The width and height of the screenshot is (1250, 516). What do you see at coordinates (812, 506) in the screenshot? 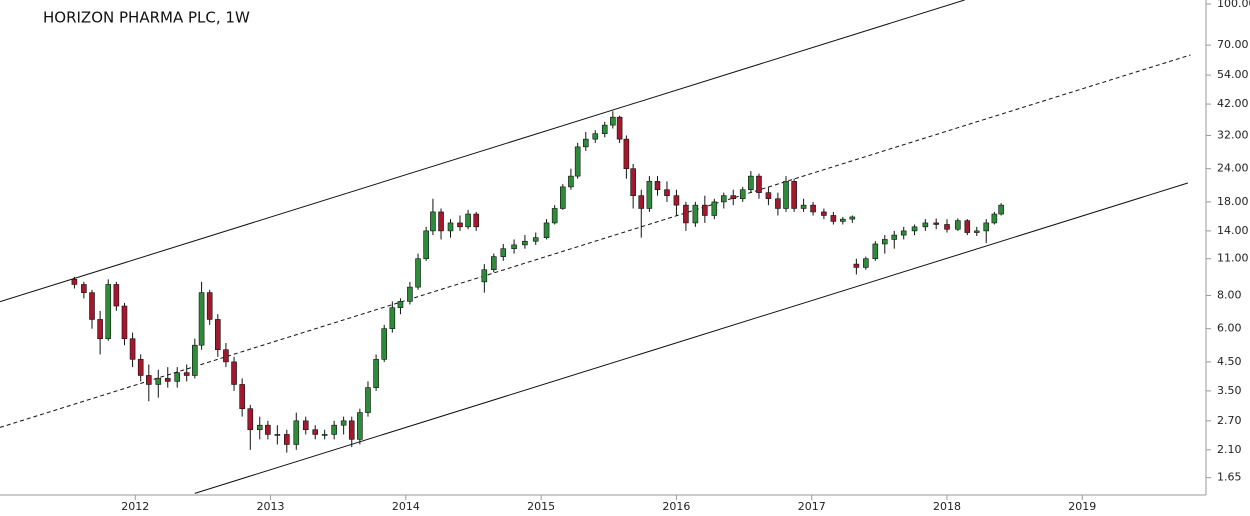
I see `x-tick-label: 2017` at bounding box center [812, 506].